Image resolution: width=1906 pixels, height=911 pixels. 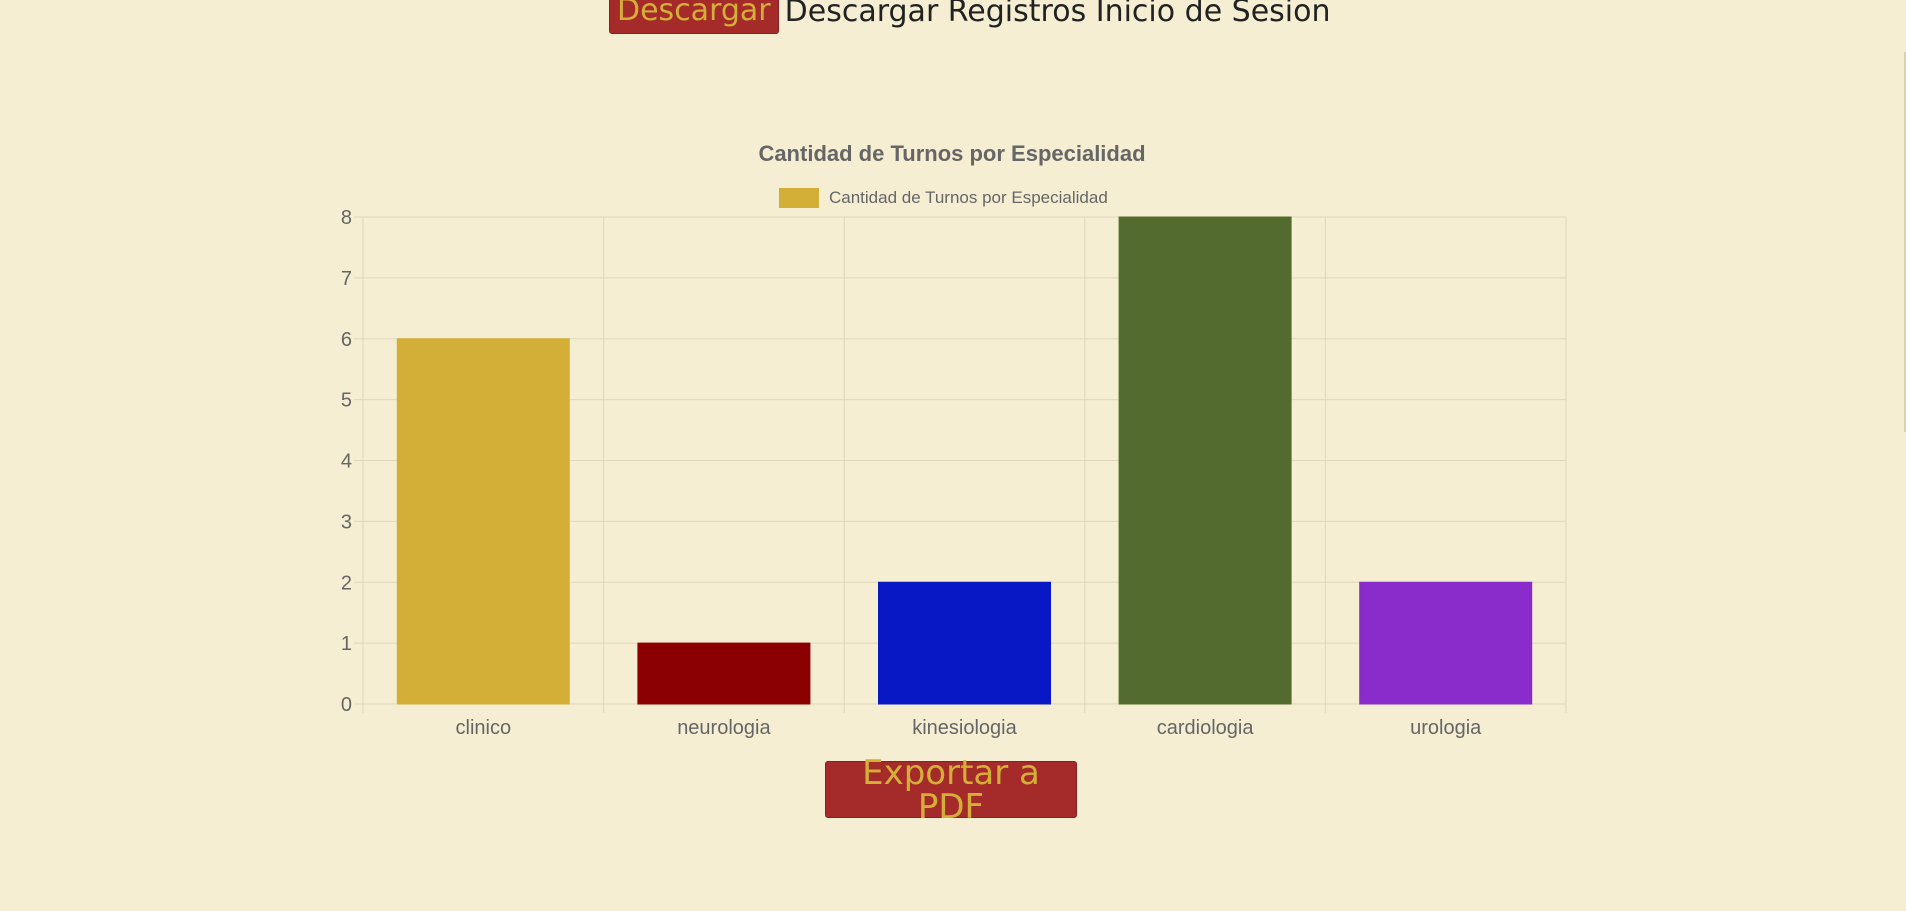 I want to click on legend-swatch, so click(x=799, y=198).